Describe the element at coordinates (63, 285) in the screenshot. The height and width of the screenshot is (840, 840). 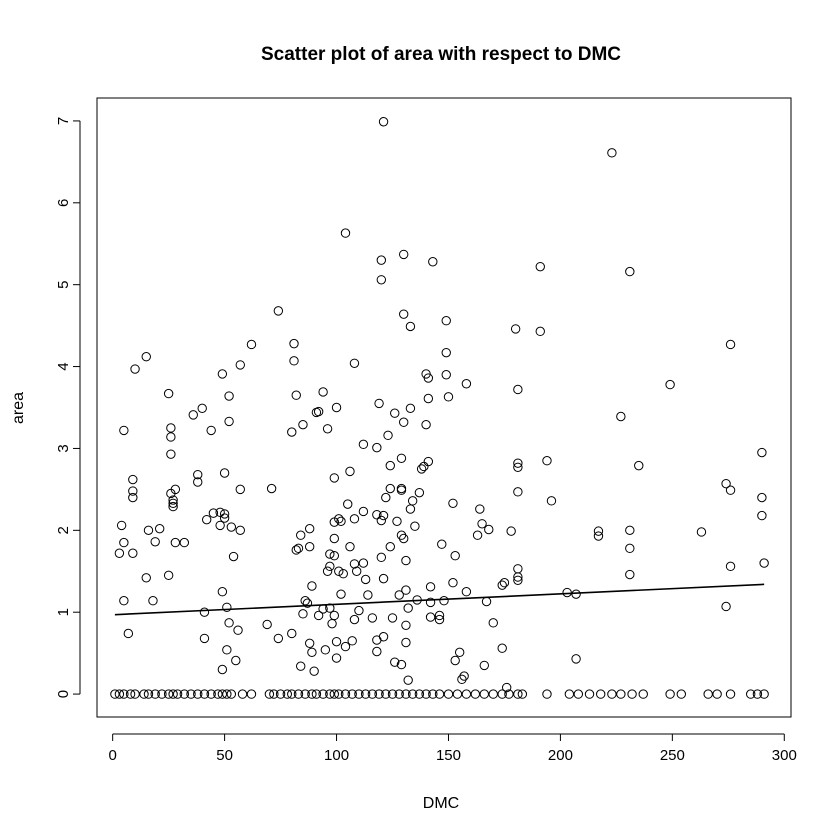
I see `y-tick-label: 5` at that location.